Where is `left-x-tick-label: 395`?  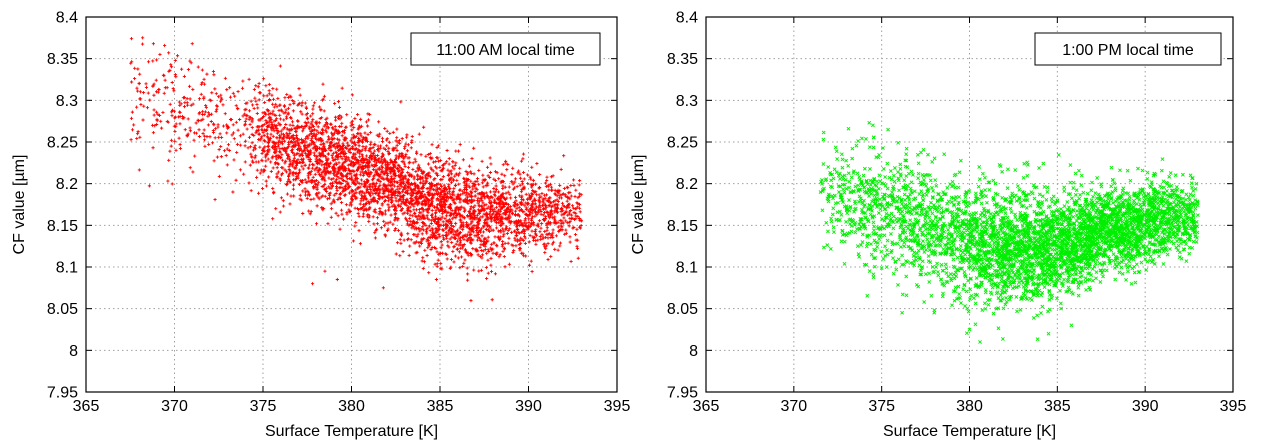 left-x-tick-label: 395 is located at coordinates (617, 406).